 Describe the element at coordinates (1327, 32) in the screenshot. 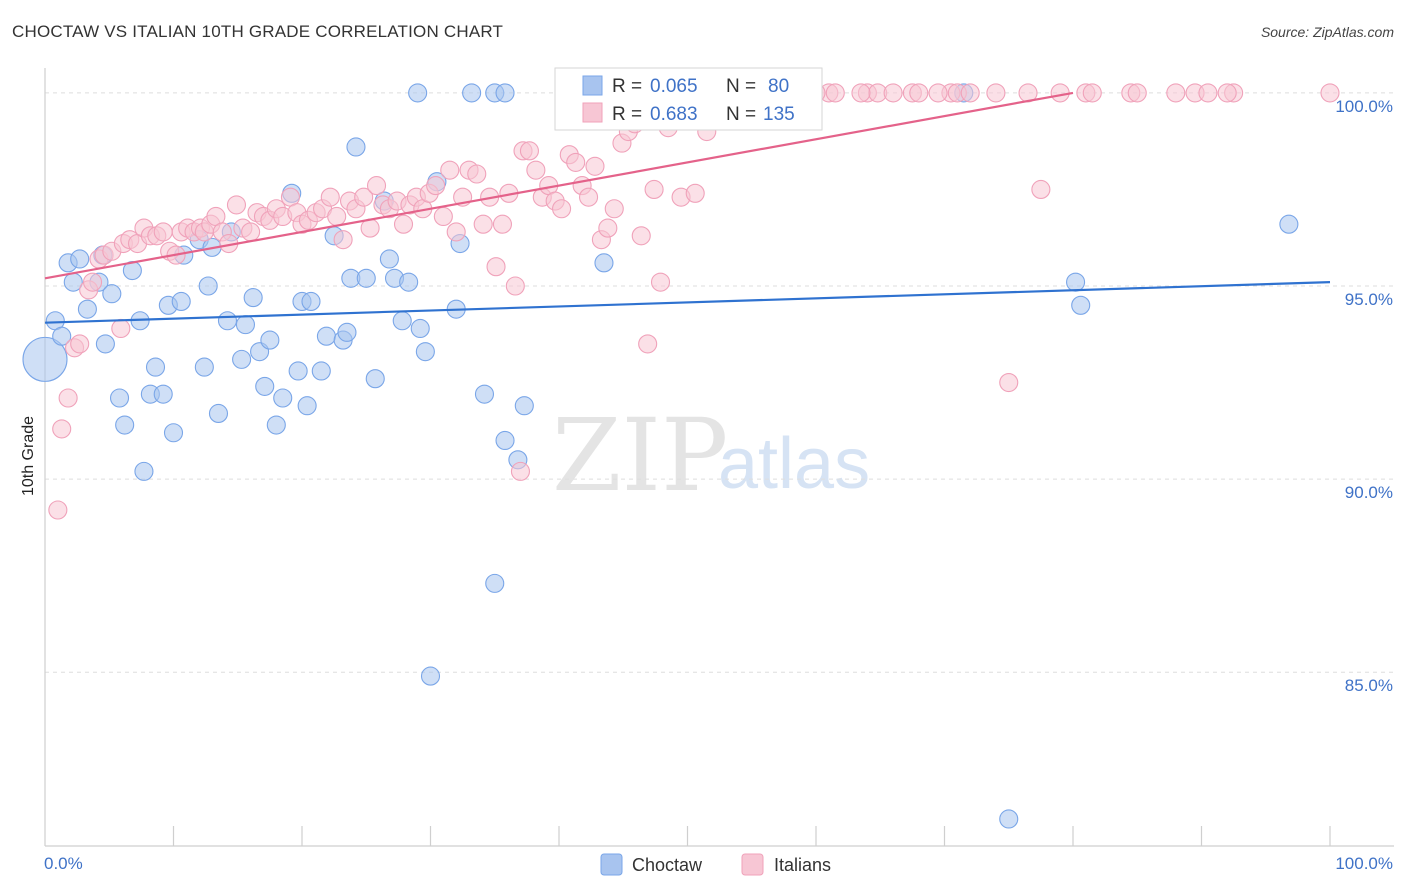

I see `source-label: Source: ZipAtlas.com` at that location.